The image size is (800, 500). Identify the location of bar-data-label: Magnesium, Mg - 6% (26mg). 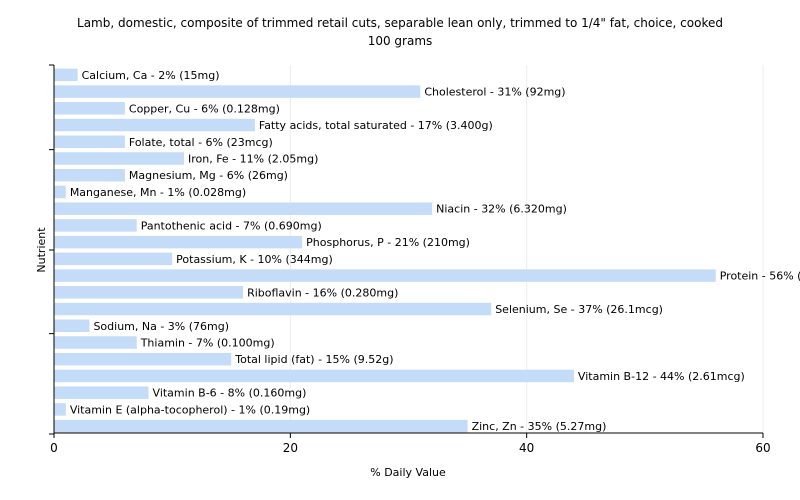
(208, 175).